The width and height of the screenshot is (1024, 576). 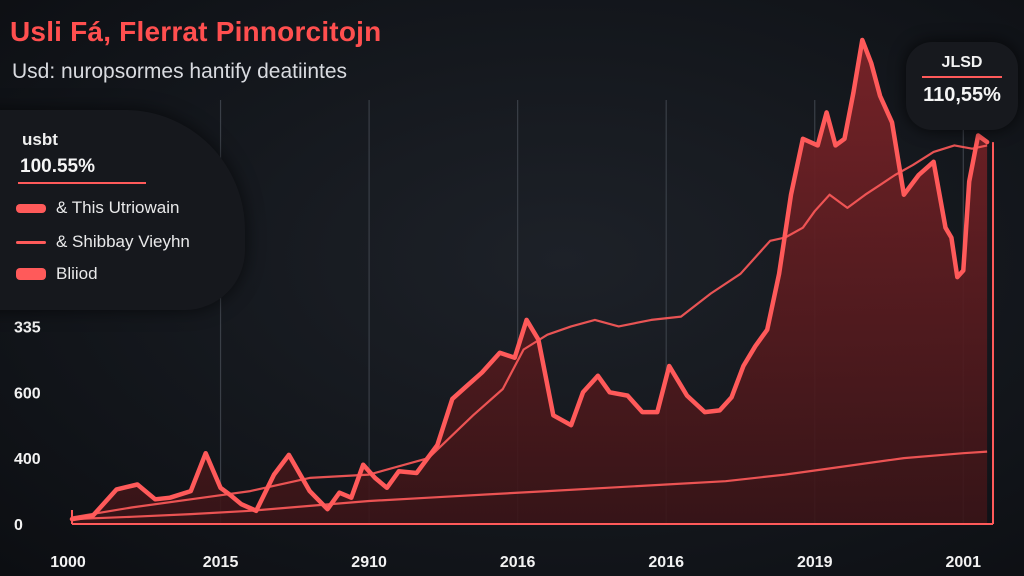 I want to click on x-tick-label-5: 2019, so click(x=815, y=562).